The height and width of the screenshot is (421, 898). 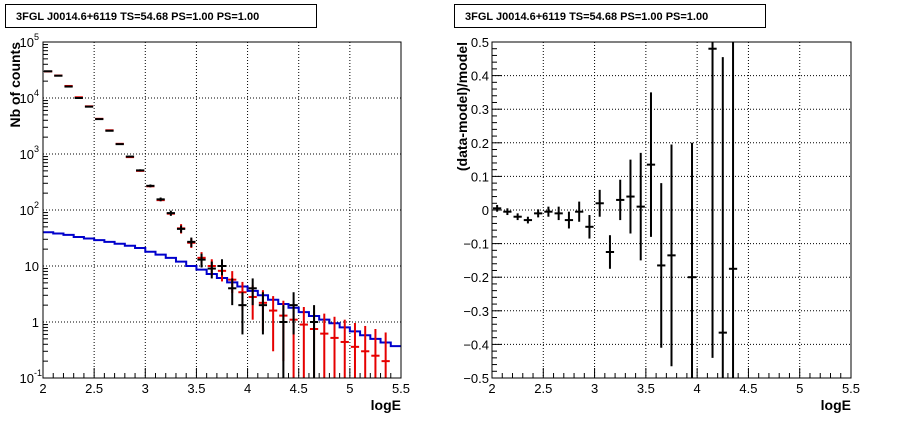 I want to click on y-tick-label: −0.4, so click(x=476, y=344).